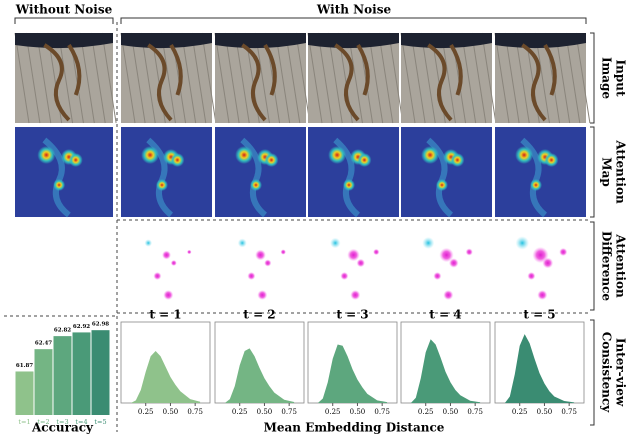  What do you see at coordinates (300, 20) in the screenshot?
I see `bracket` at bounding box center [300, 20].